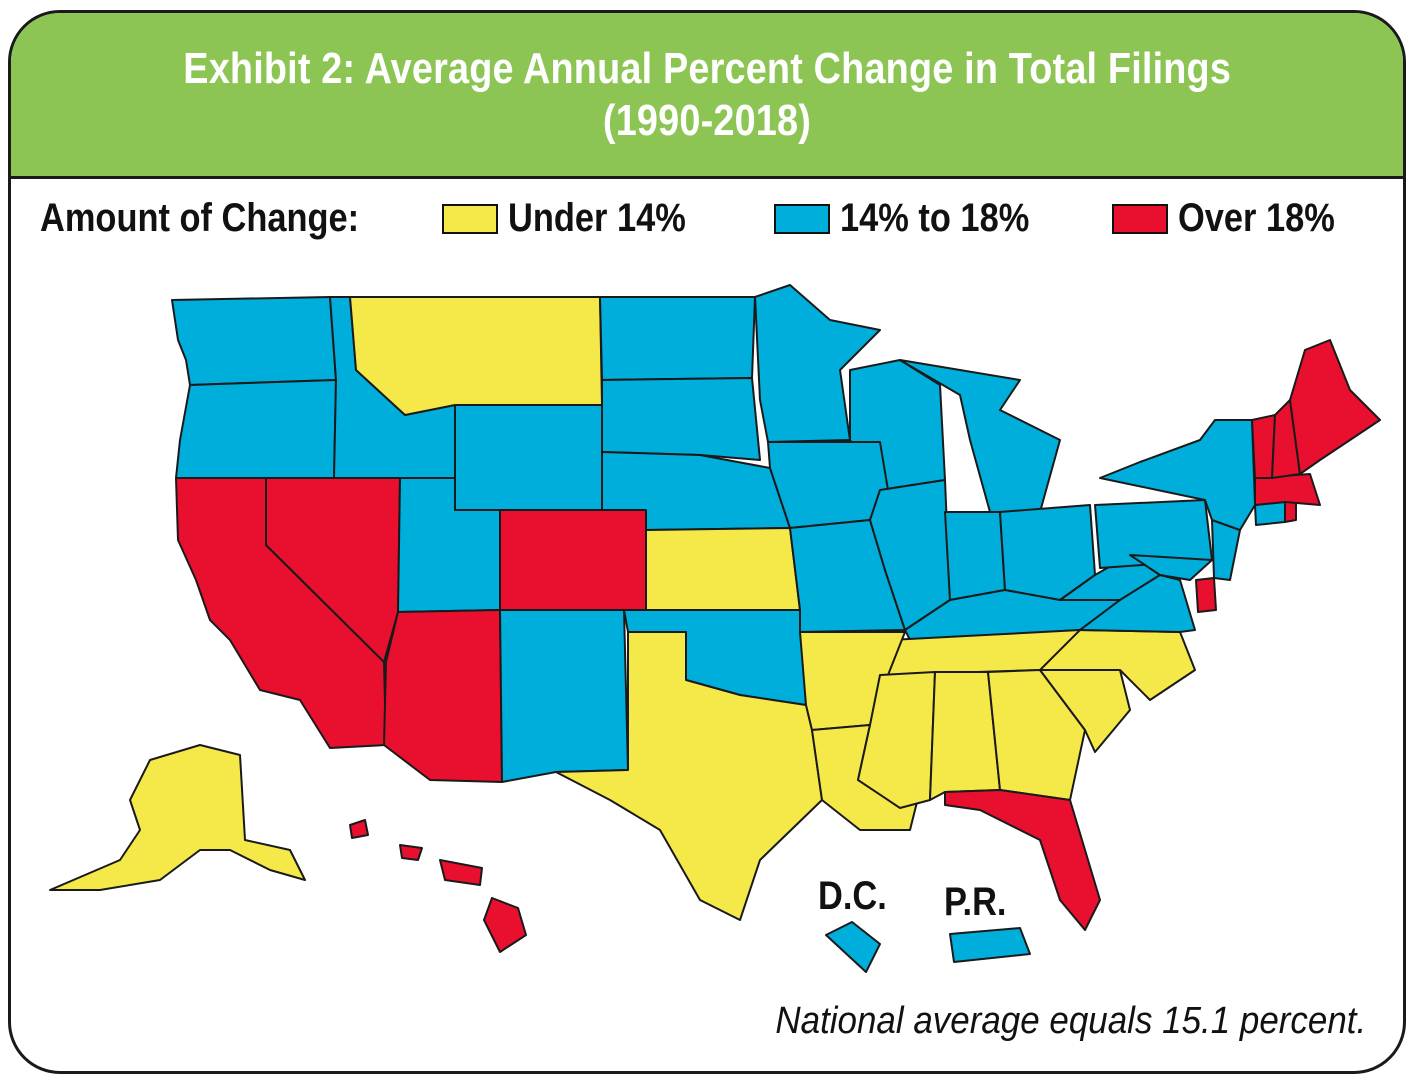 The width and height of the screenshot is (1418, 1086). Describe the element at coordinates (200, 218) in the screenshot. I see `legend-heading: Amount of Change:` at that location.